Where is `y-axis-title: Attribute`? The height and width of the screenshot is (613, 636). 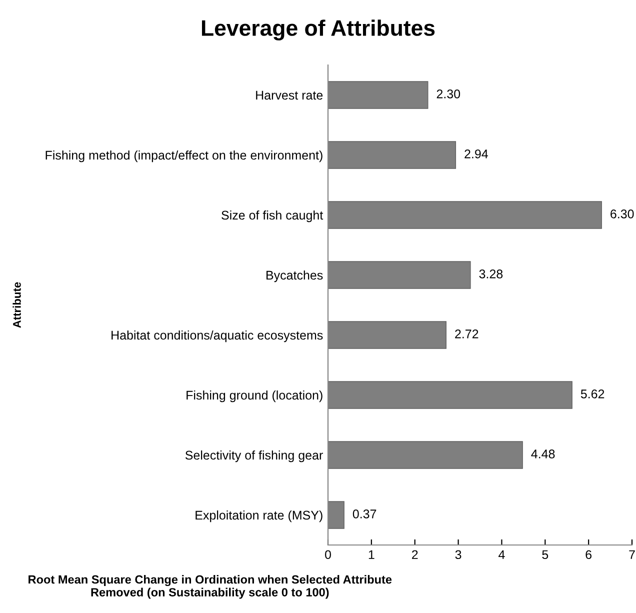 y-axis-title: Attribute is located at coordinates (16, 305).